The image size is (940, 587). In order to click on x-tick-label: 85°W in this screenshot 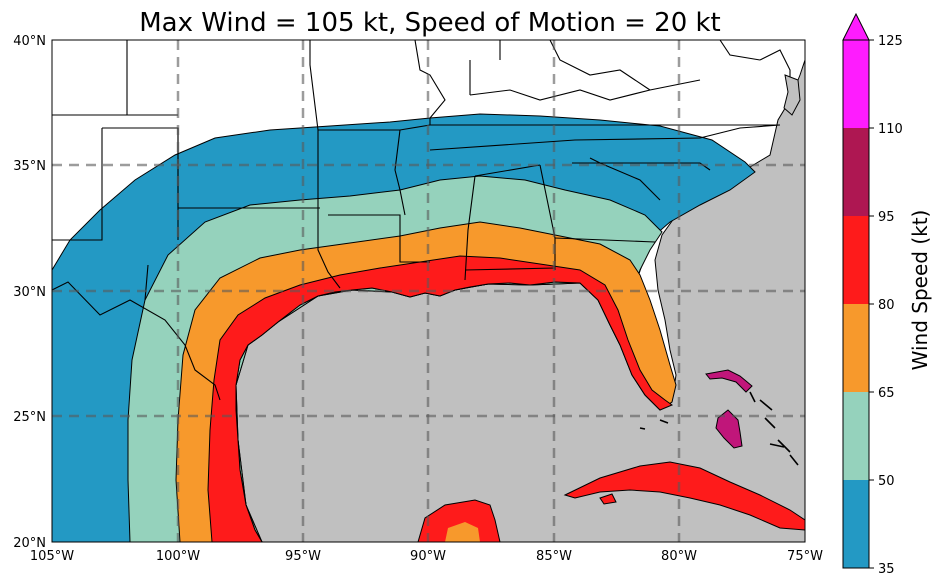, I will do `click(554, 556)`.